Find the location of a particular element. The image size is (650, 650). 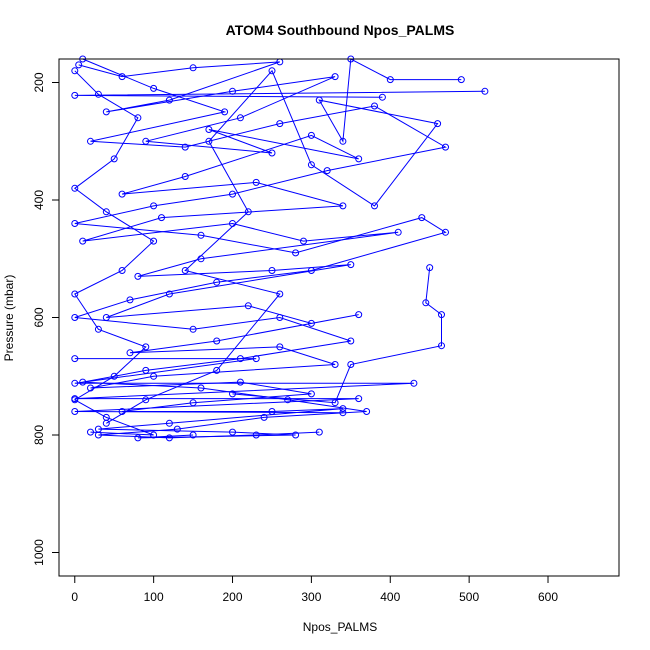

y-axis: 200 400 600 800 1000 is located at coordinates (46, 319).